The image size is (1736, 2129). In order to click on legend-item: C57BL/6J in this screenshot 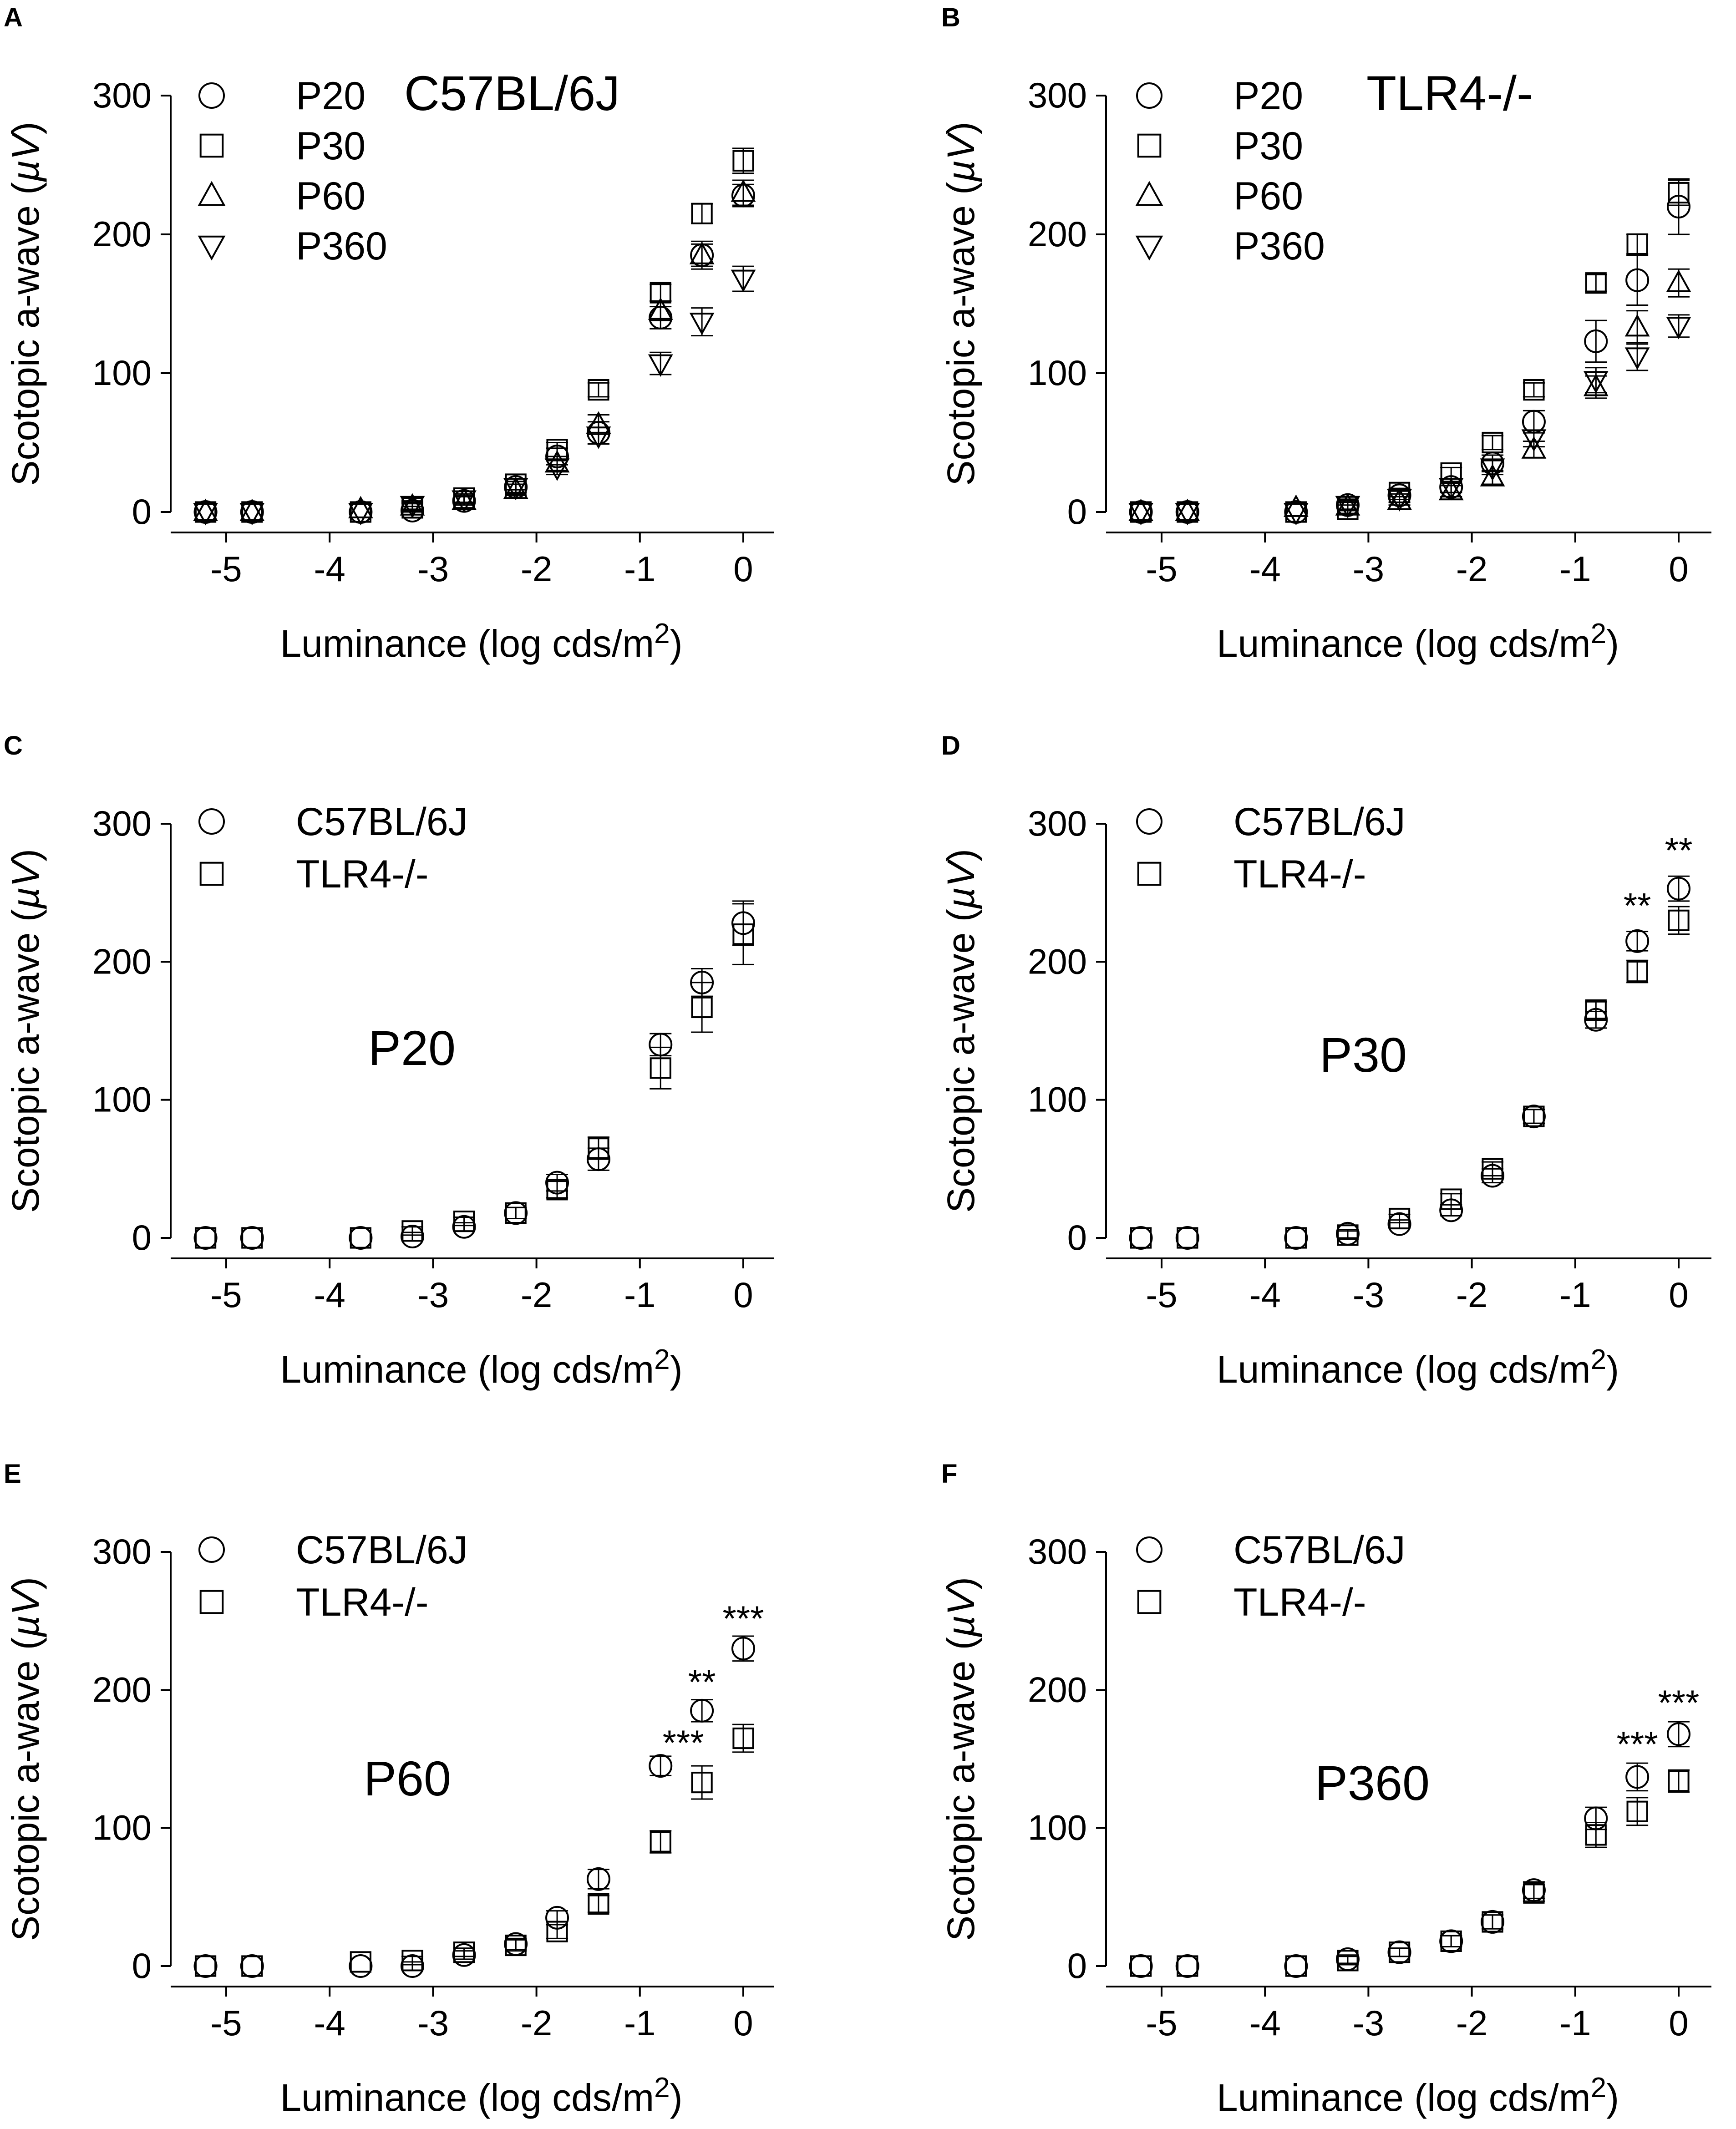, I will do `click(333, 822)`.